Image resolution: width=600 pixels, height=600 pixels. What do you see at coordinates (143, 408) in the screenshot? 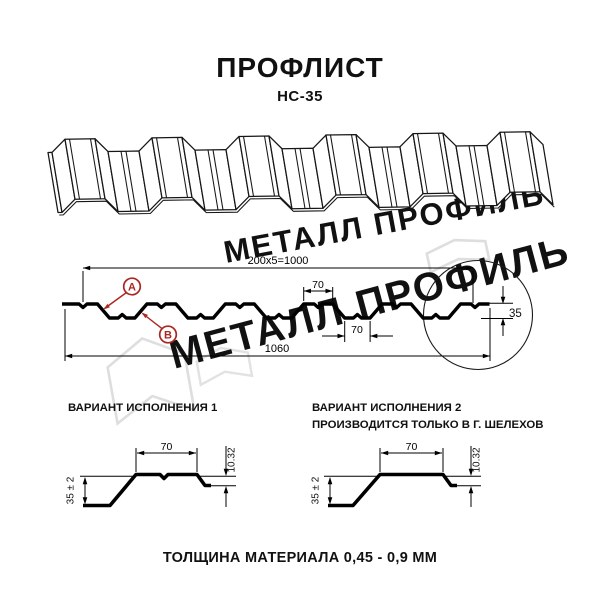
I see `variant1-title: ВАРИАНТ ИСПОЛНЕНИЯ 1` at bounding box center [143, 408].